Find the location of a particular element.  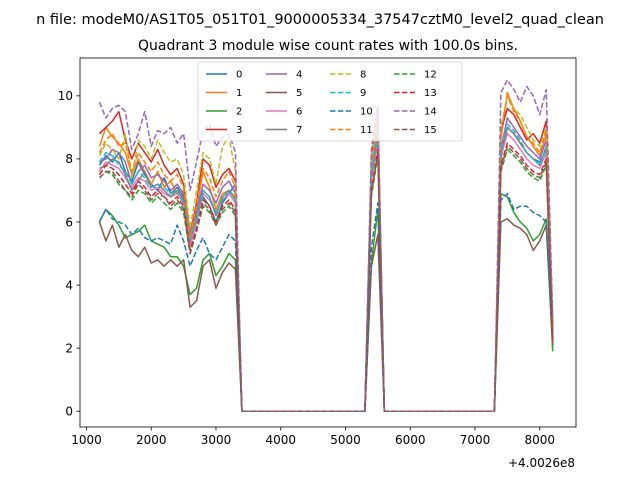

x-tick-label-3000: 3000 is located at coordinates (216, 440).